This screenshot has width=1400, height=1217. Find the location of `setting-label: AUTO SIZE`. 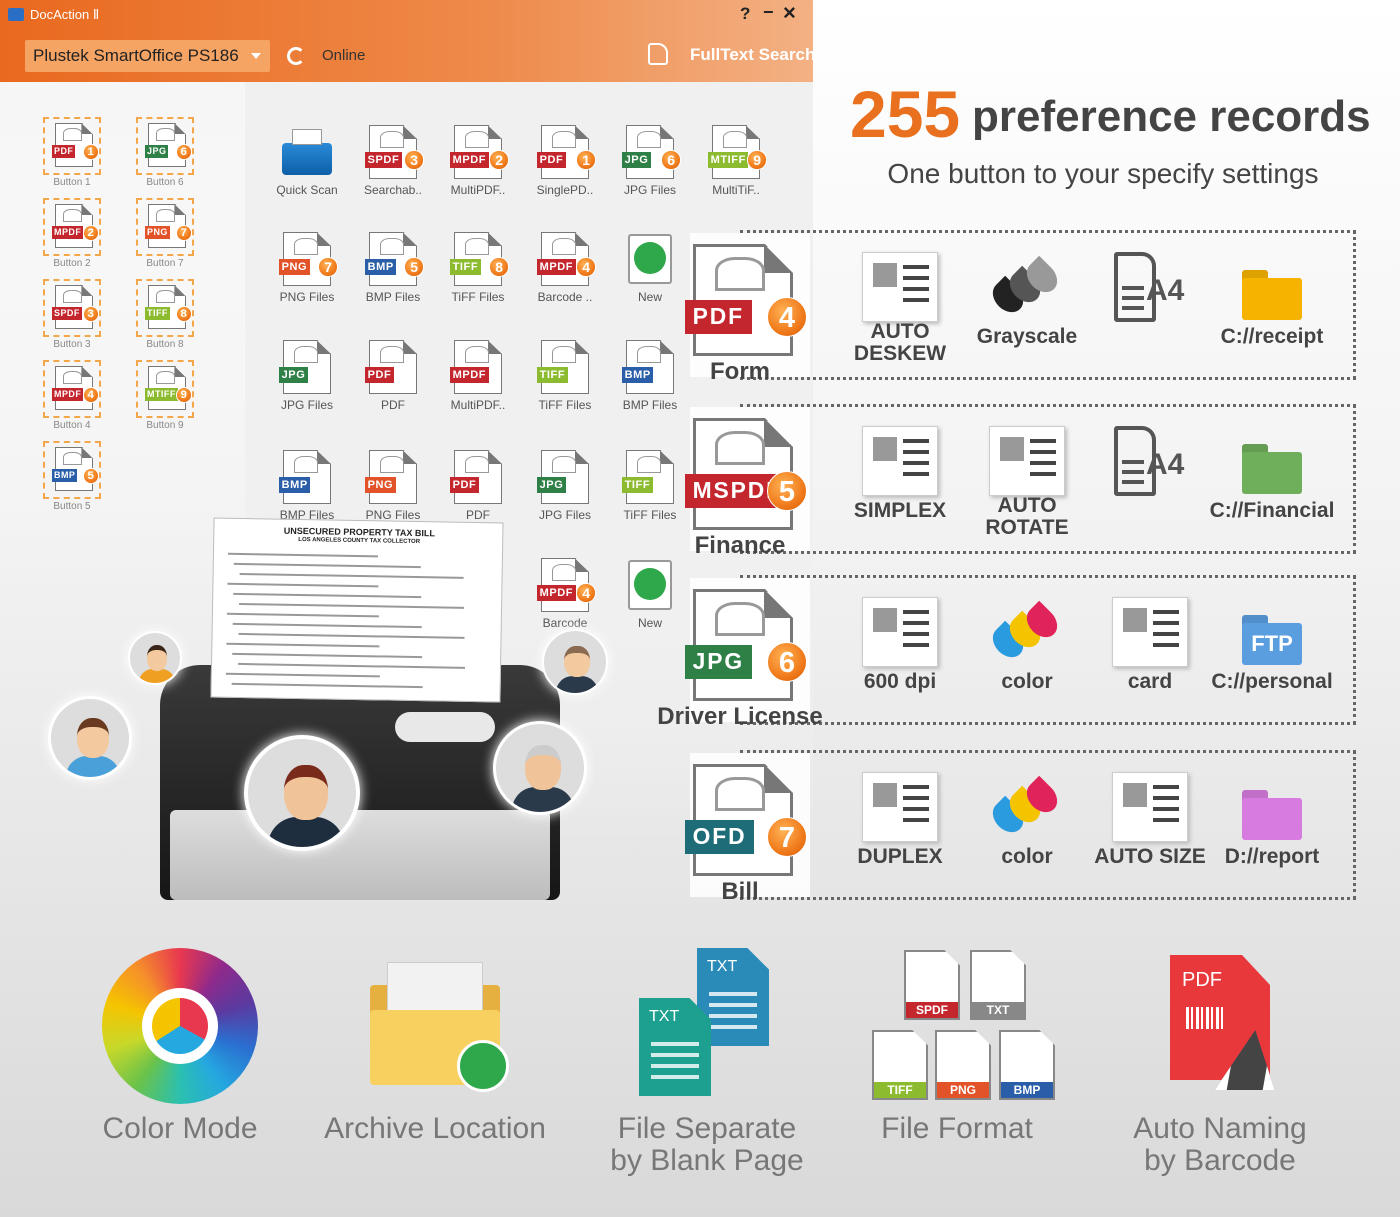

setting-label: AUTO SIZE is located at coordinates (1150, 856).